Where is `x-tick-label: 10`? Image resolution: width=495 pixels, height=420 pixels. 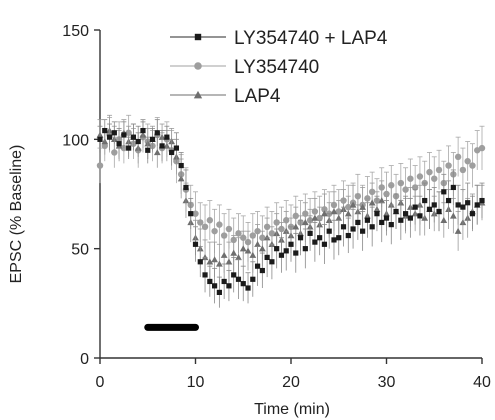 x-tick-label: 10 is located at coordinates (196, 382).